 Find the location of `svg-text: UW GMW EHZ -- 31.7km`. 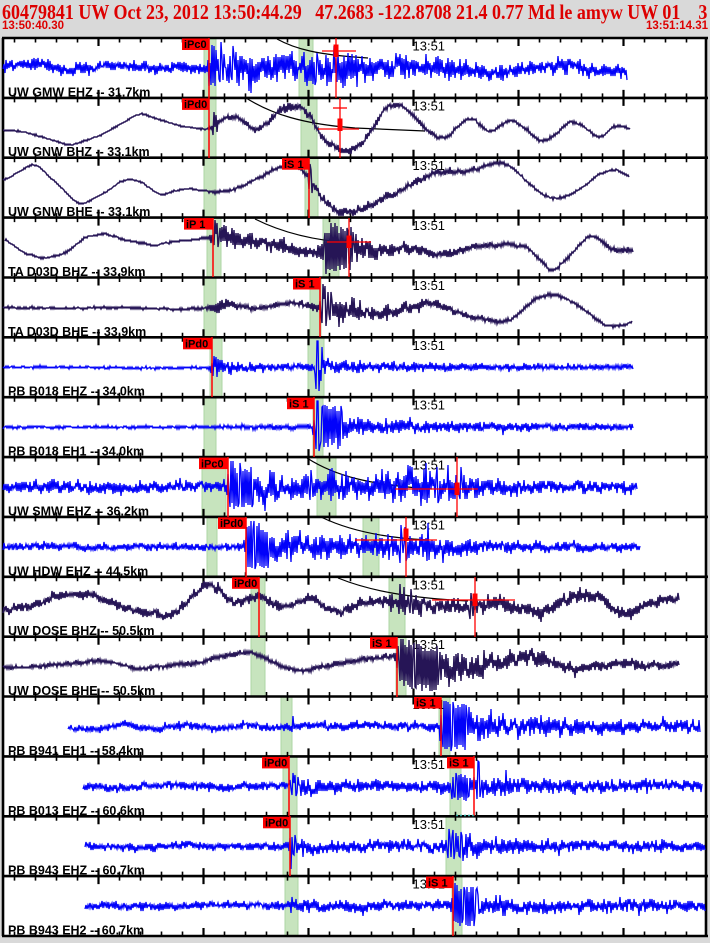

svg-text: UW GMW EHZ -- 31.7km is located at coordinates (79, 92).